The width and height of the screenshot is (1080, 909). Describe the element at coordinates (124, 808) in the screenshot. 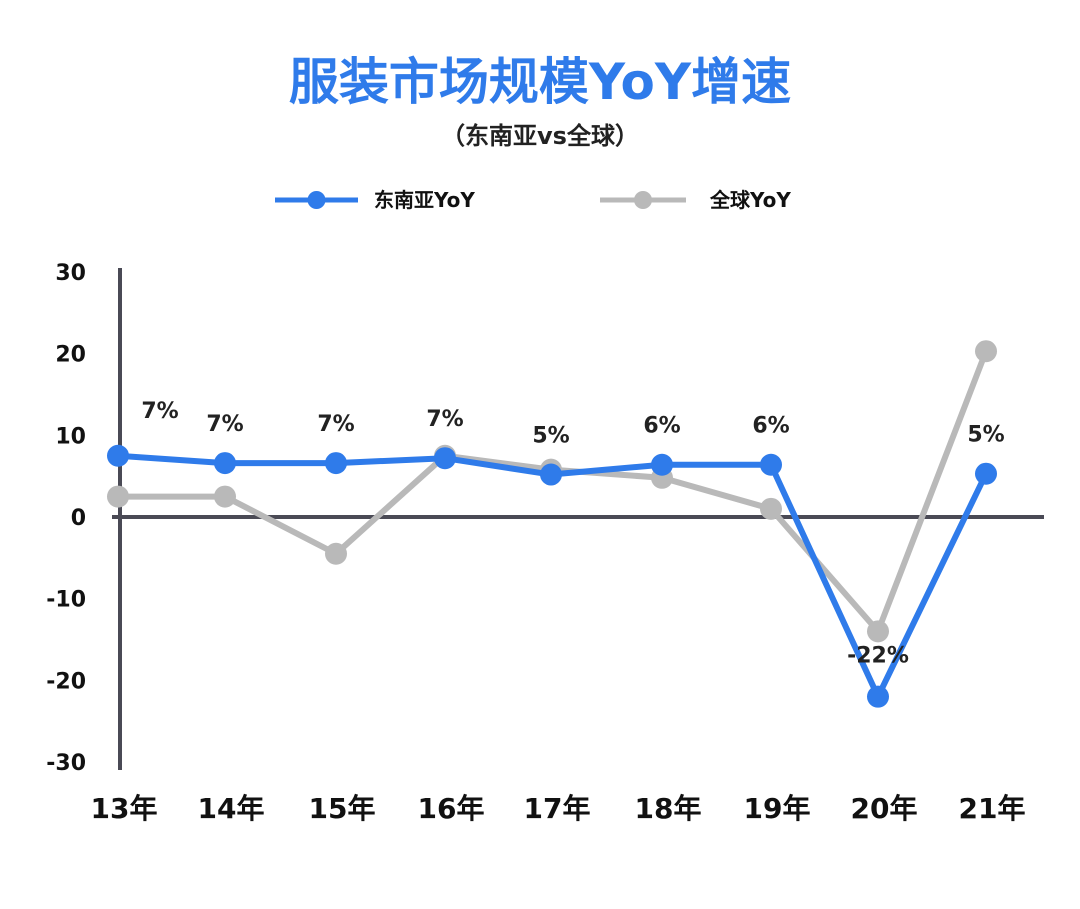

I see `x-tick-label: 13年` at that location.